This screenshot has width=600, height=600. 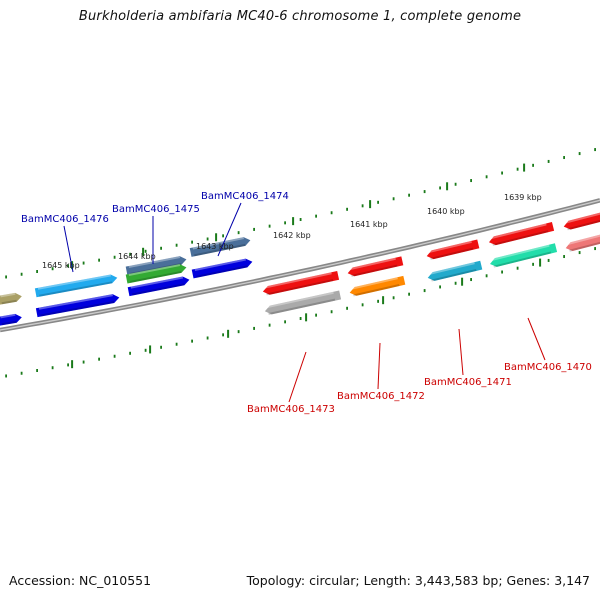 I want to click on gene-blue-2-shade, so click(x=158, y=289).